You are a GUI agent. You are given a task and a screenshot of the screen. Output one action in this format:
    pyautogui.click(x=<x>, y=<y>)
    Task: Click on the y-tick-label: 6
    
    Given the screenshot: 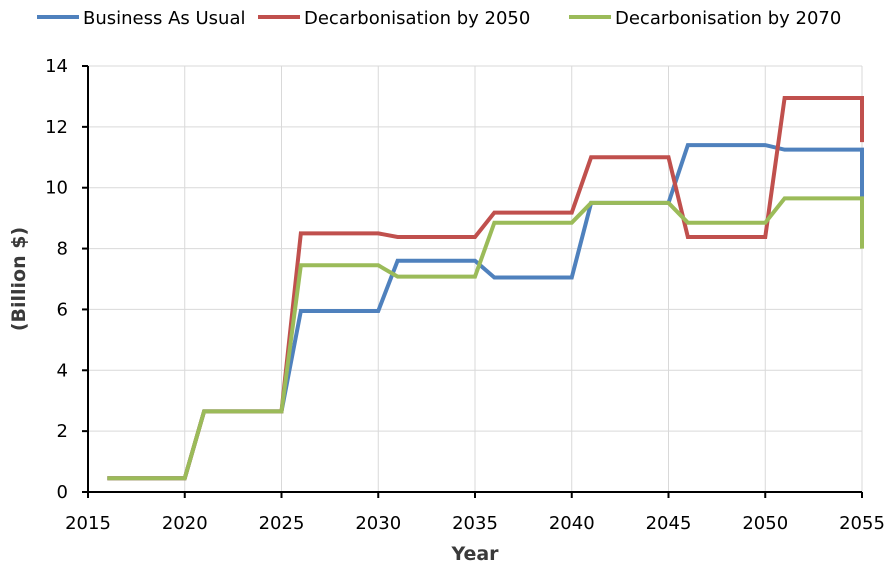 What is the action you would take?
    pyautogui.click(x=62, y=309)
    